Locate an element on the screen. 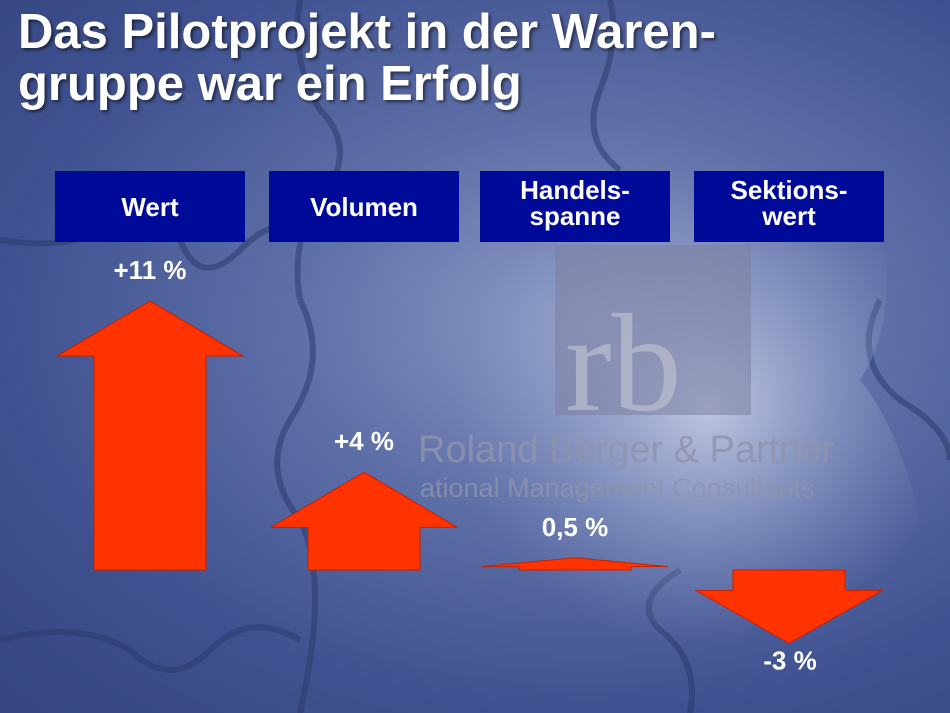  value-label-4: -3 % is located at coordinates (789, 660).